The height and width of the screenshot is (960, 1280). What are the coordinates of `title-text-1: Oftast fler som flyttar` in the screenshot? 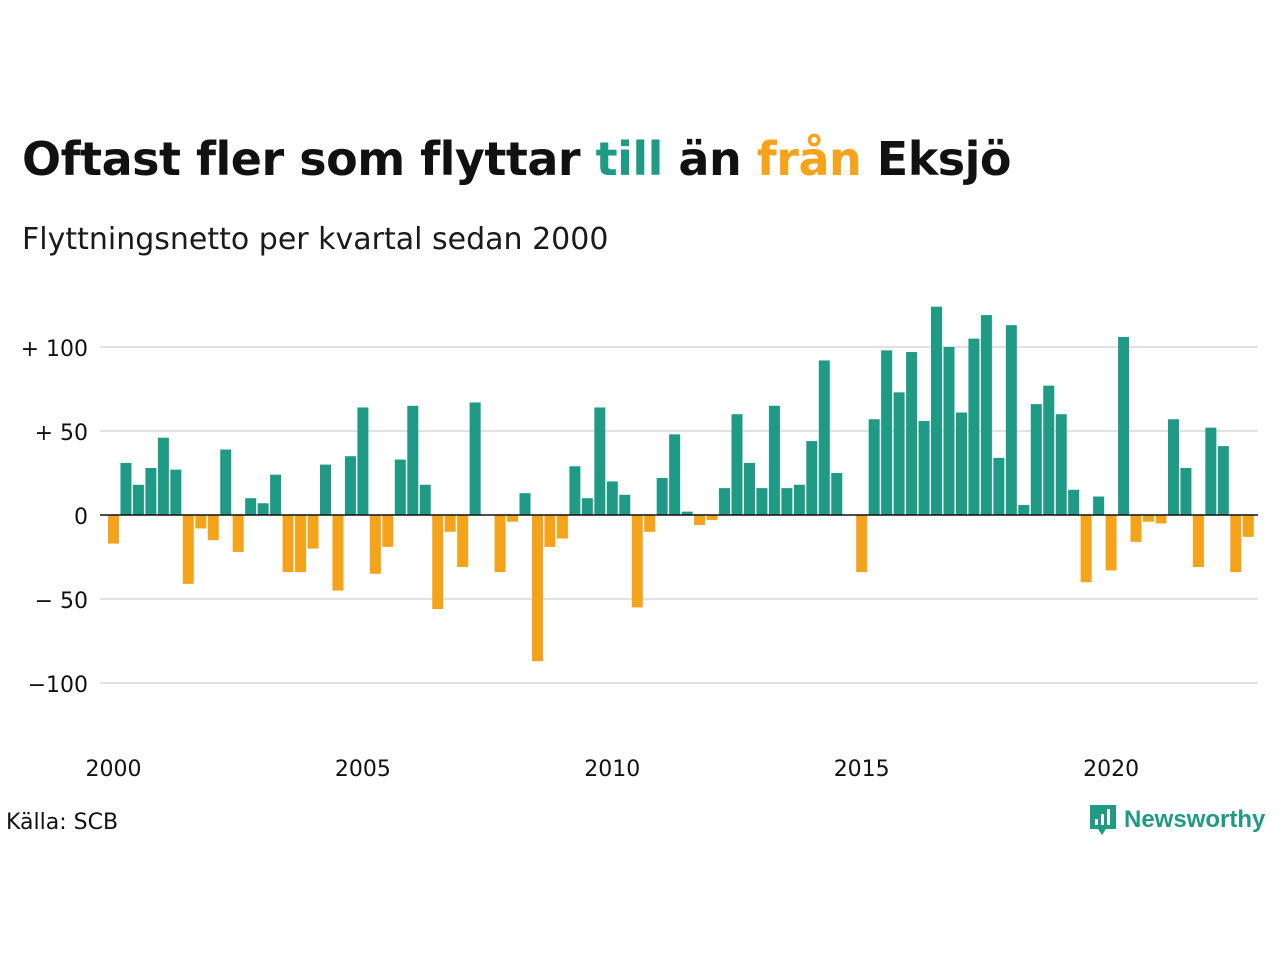 It's located at (309, 159).